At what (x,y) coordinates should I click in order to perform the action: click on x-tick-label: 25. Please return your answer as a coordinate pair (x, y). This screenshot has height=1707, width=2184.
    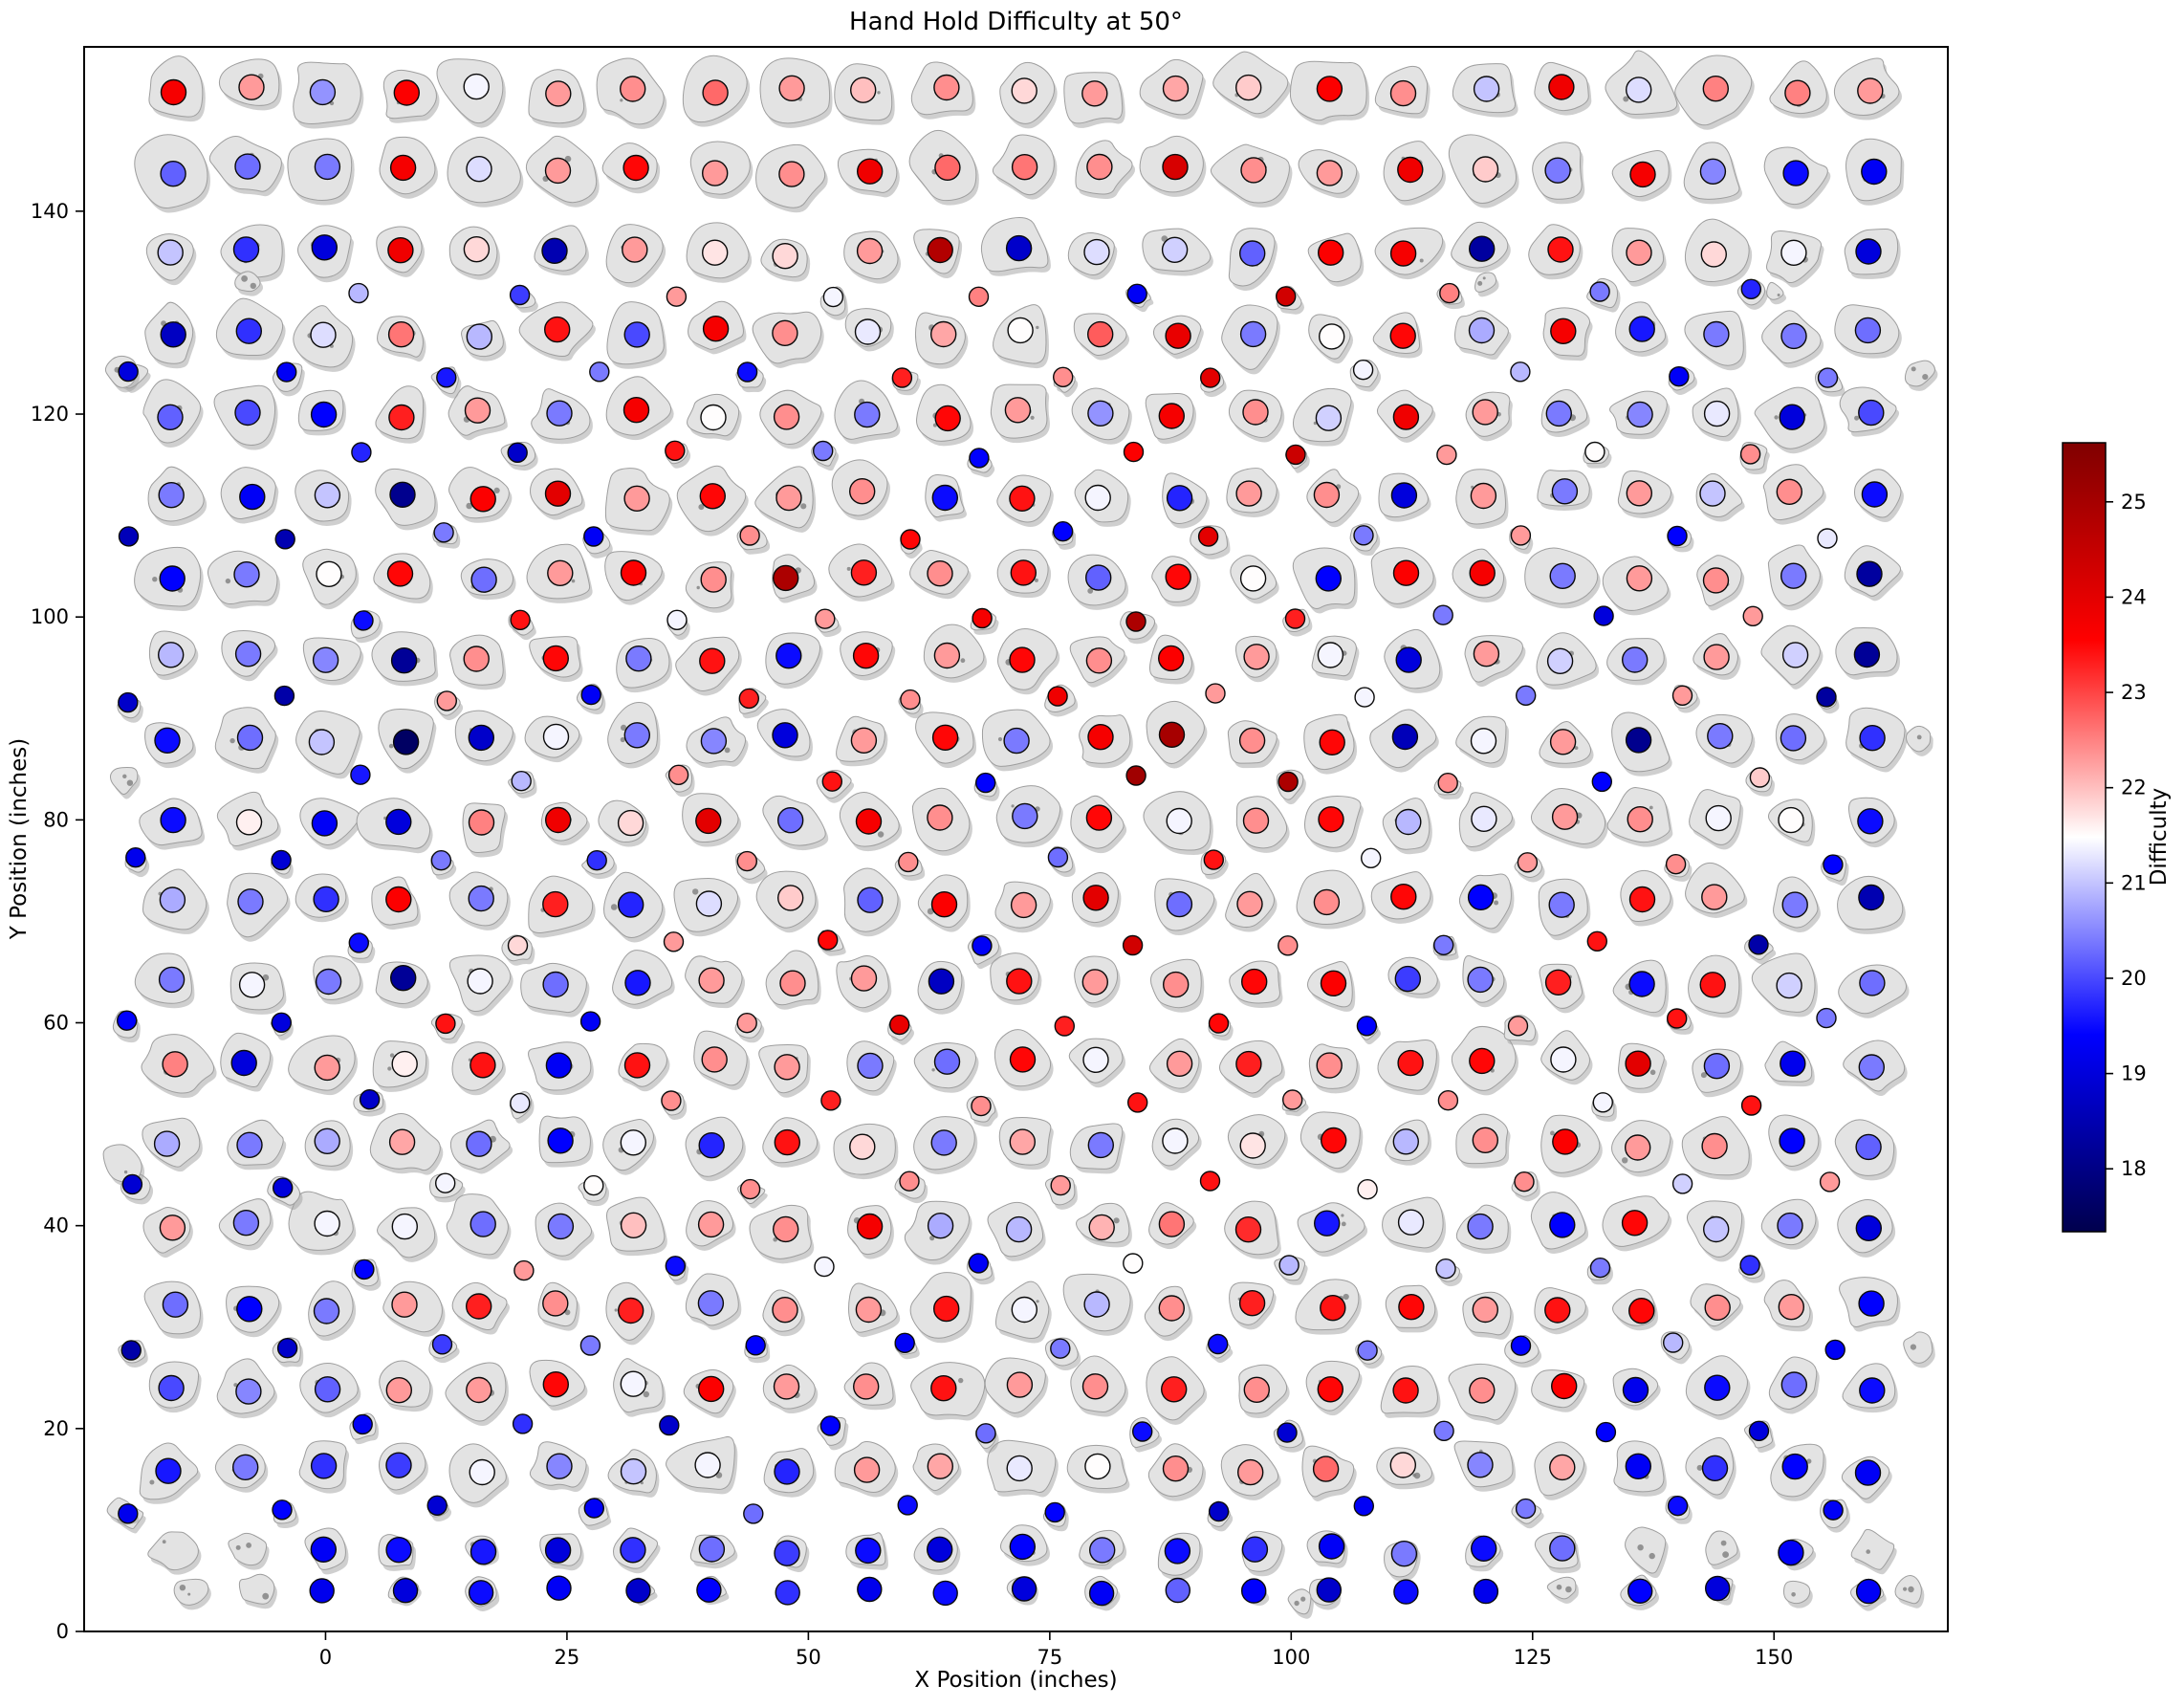
    Looking at the image, I should click on (567, 1657).